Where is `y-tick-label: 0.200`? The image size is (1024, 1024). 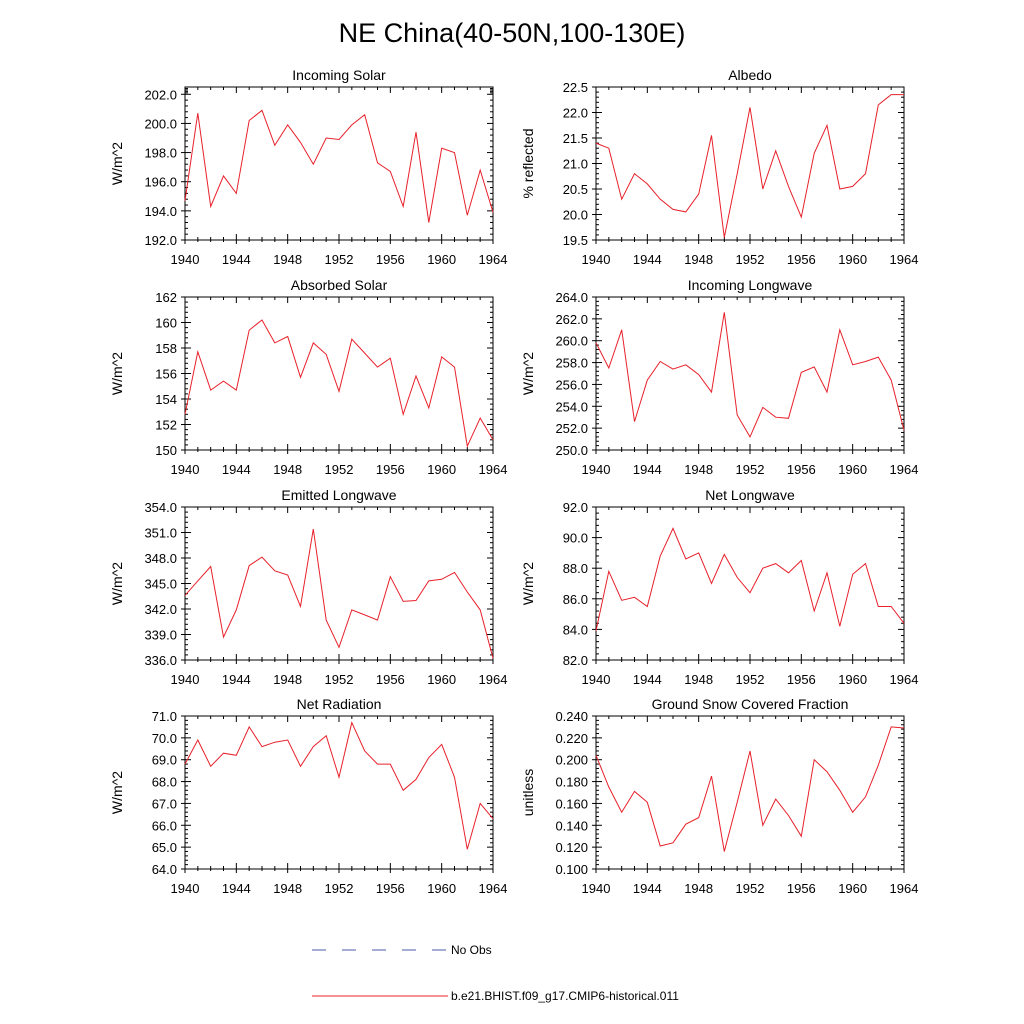 y-tick-label: 0.200 is located at coordinates (571, 760).